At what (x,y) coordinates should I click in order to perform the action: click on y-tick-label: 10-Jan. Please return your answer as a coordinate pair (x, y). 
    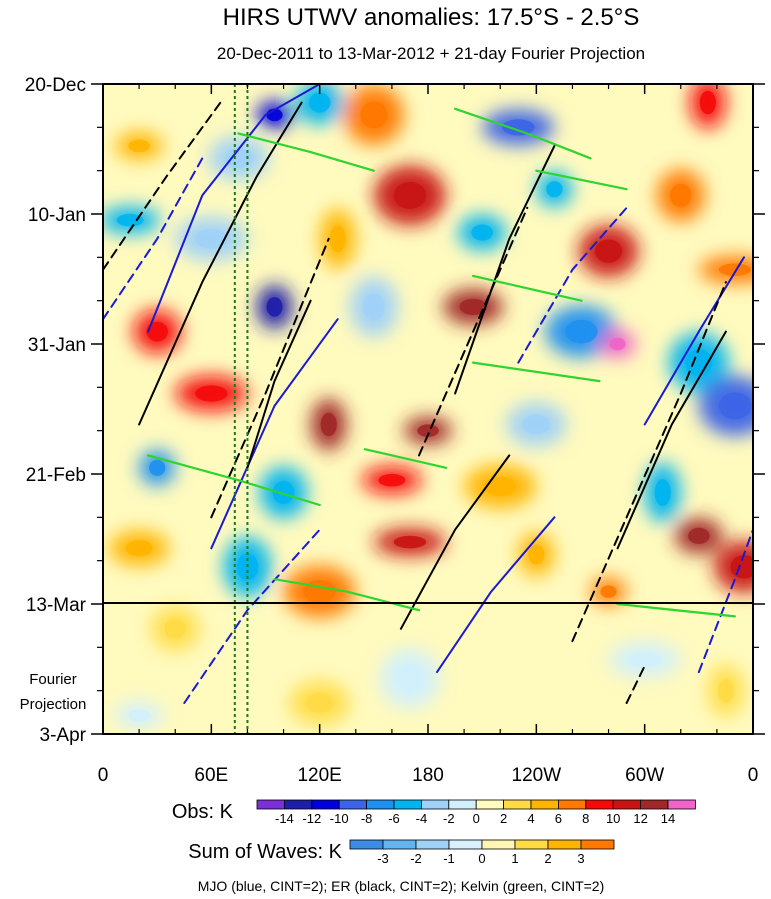
    Looking at the image, I should click on (57, 215).